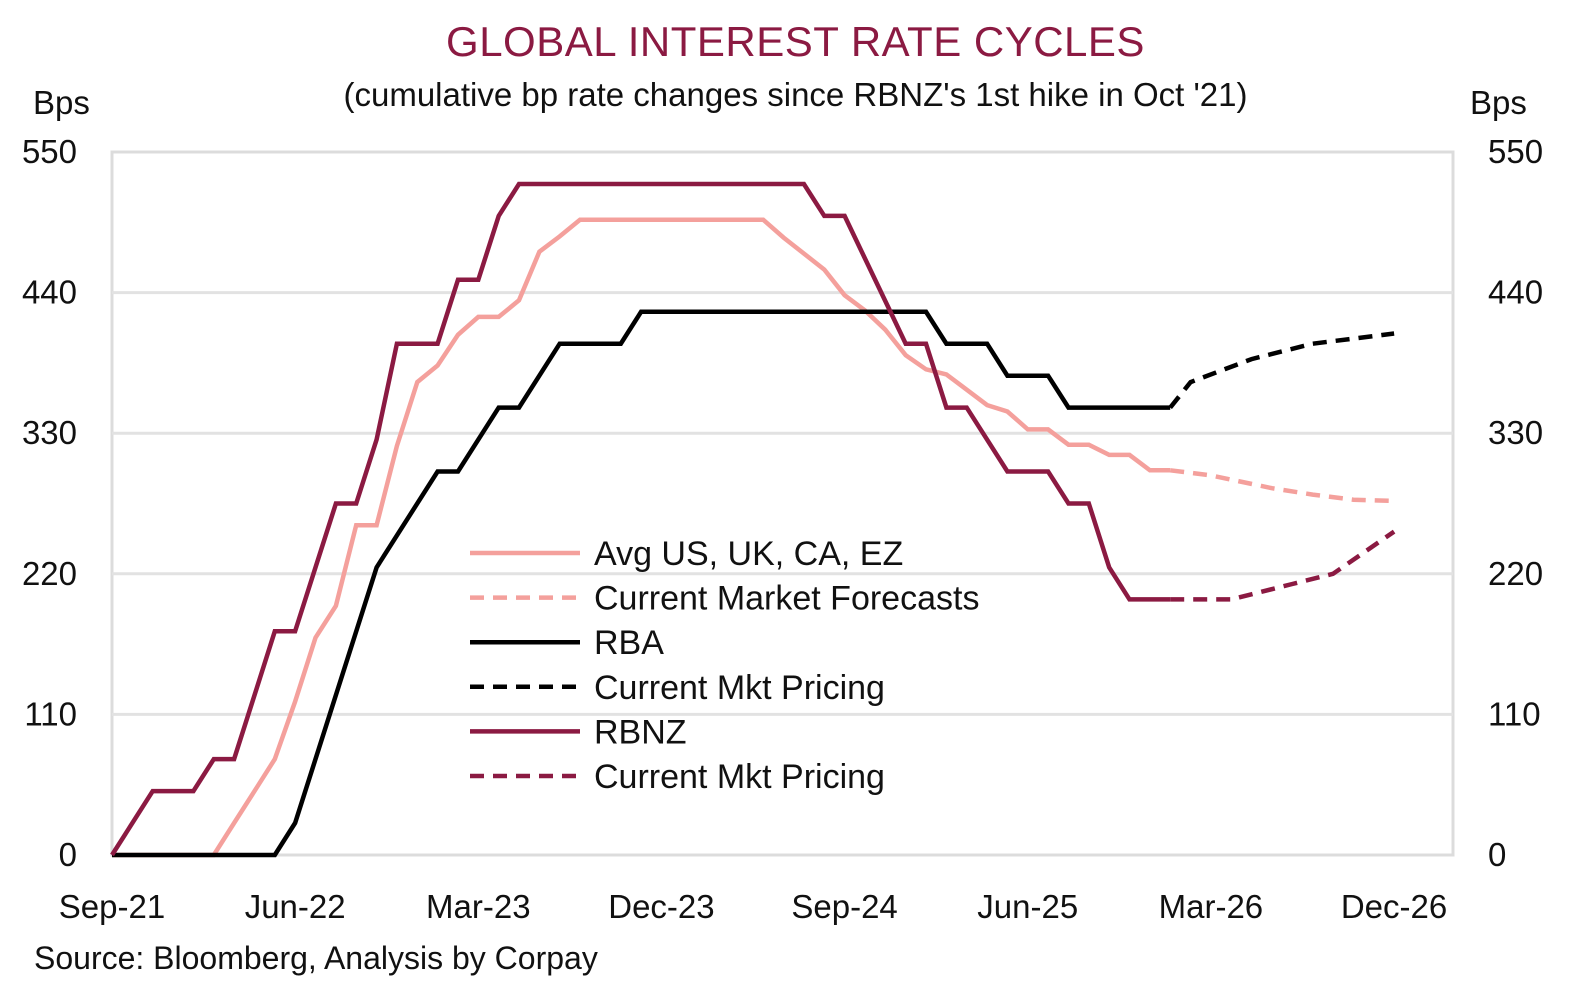  What do you see at coordinates (295, 906) in the screenshot?
I see `x-tick-label: Jun-22` at bounding box center [295, 906].